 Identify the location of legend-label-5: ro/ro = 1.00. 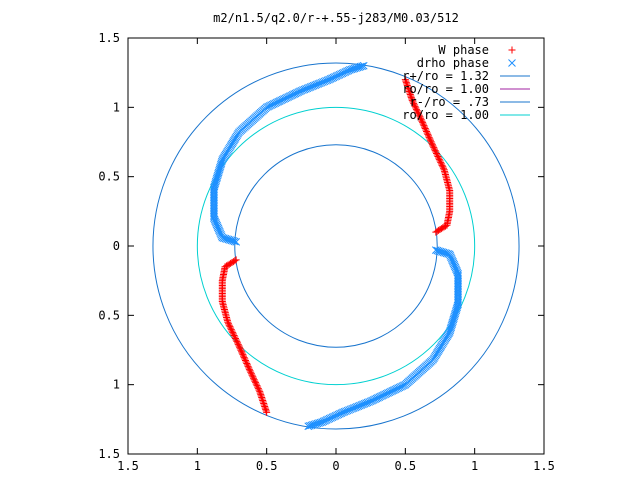
(445, 115).